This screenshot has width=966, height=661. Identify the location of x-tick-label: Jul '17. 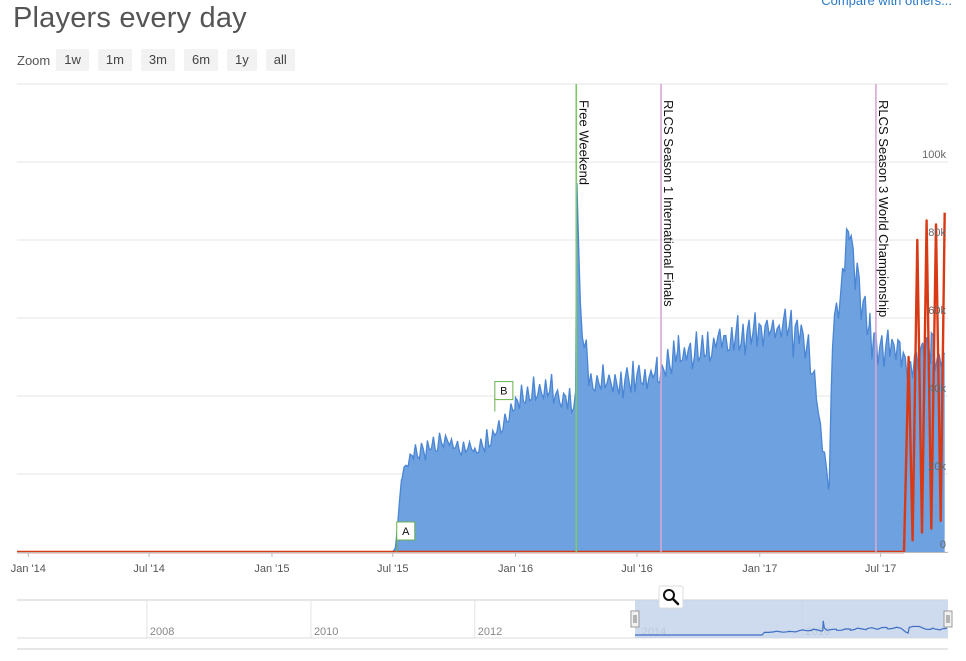
(880, 569).